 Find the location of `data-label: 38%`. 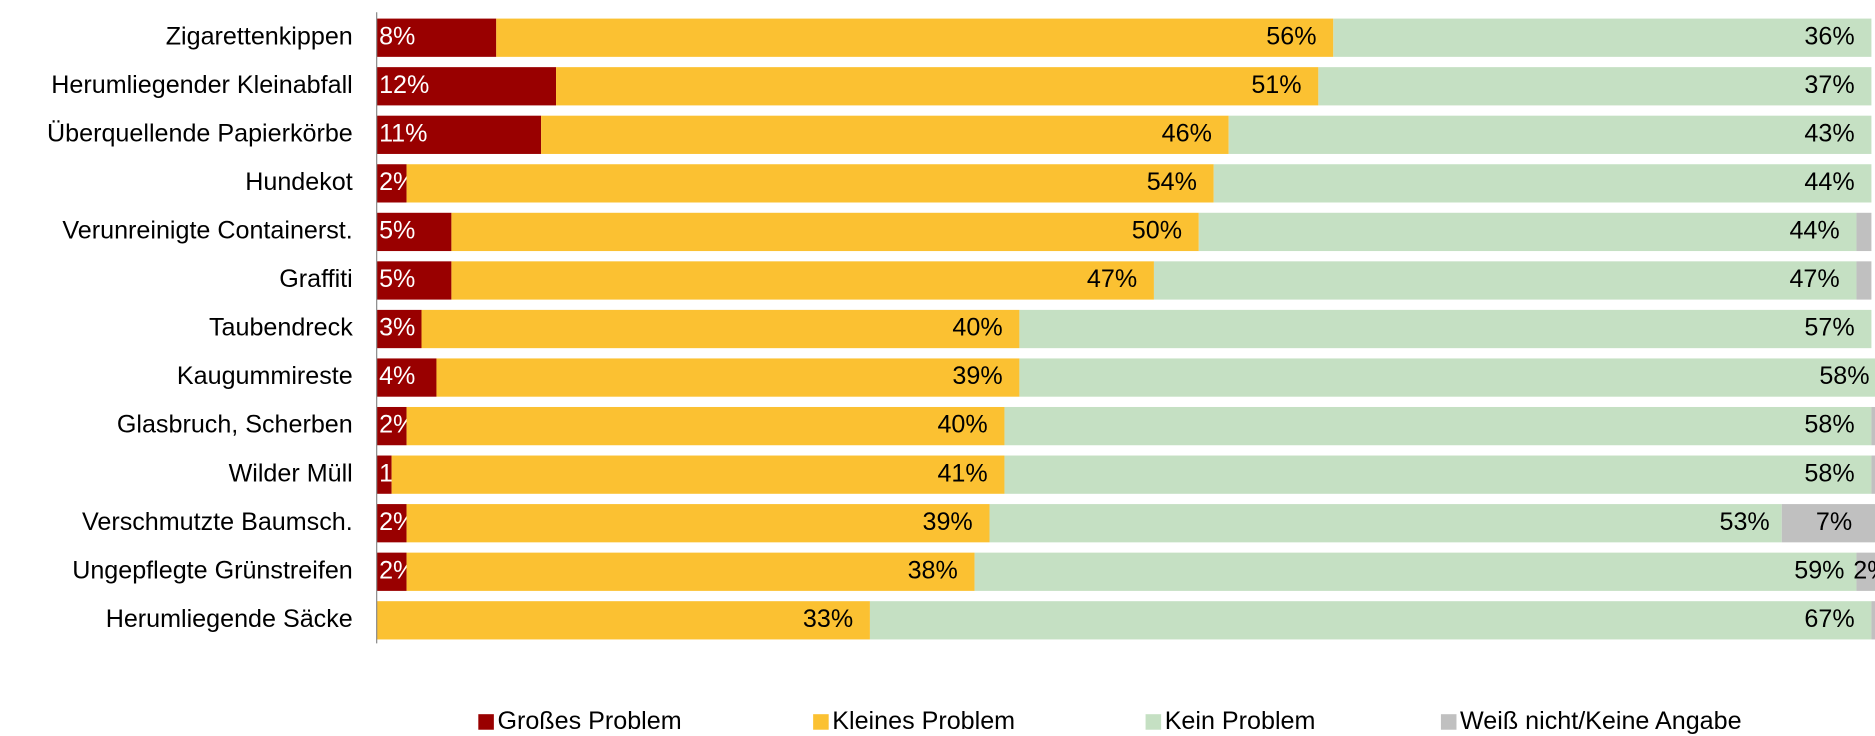

data-label: 38% is located at coordinates (933, 570).